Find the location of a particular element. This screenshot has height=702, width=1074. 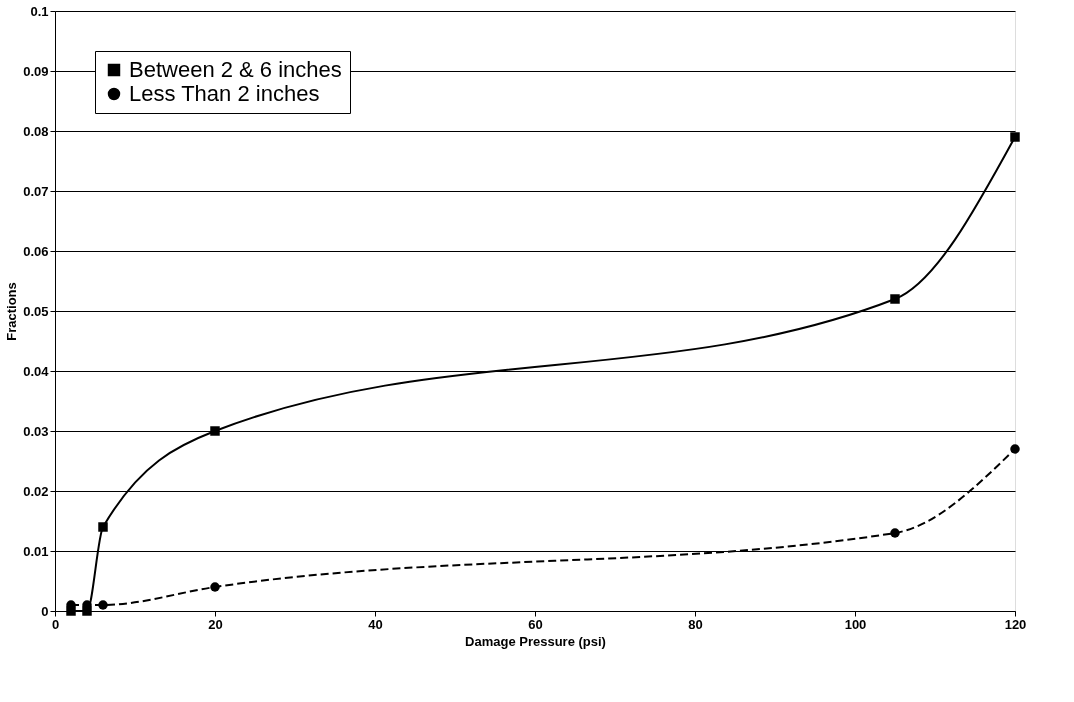

y-tick-label: 0.1 is located at coordinates (39, 11).